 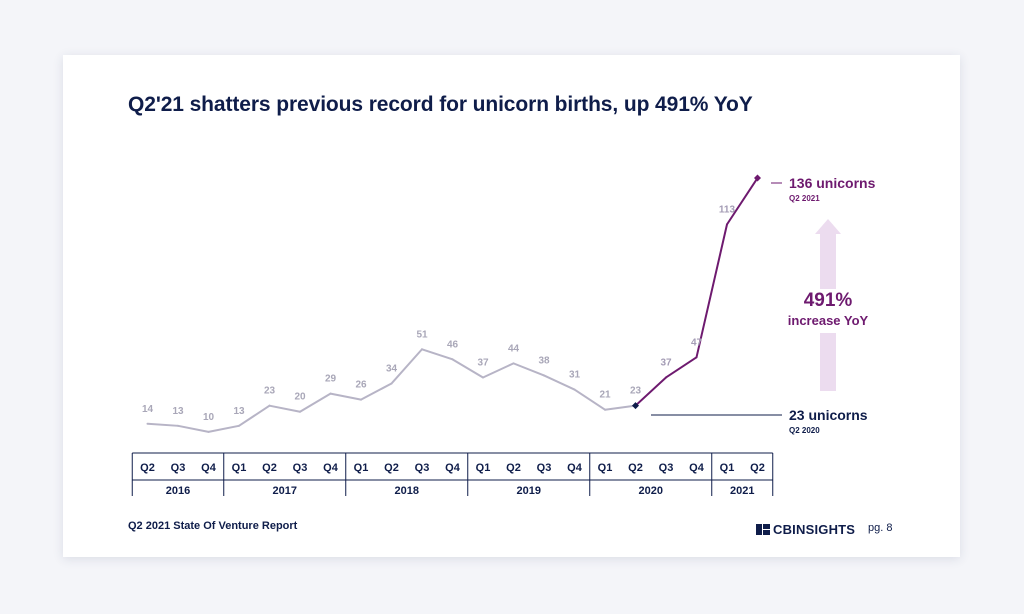 What do you see at coordinates (763, 529) in the screenshot?
I see `cb-logo-icon` at bounding box center [763, 529].